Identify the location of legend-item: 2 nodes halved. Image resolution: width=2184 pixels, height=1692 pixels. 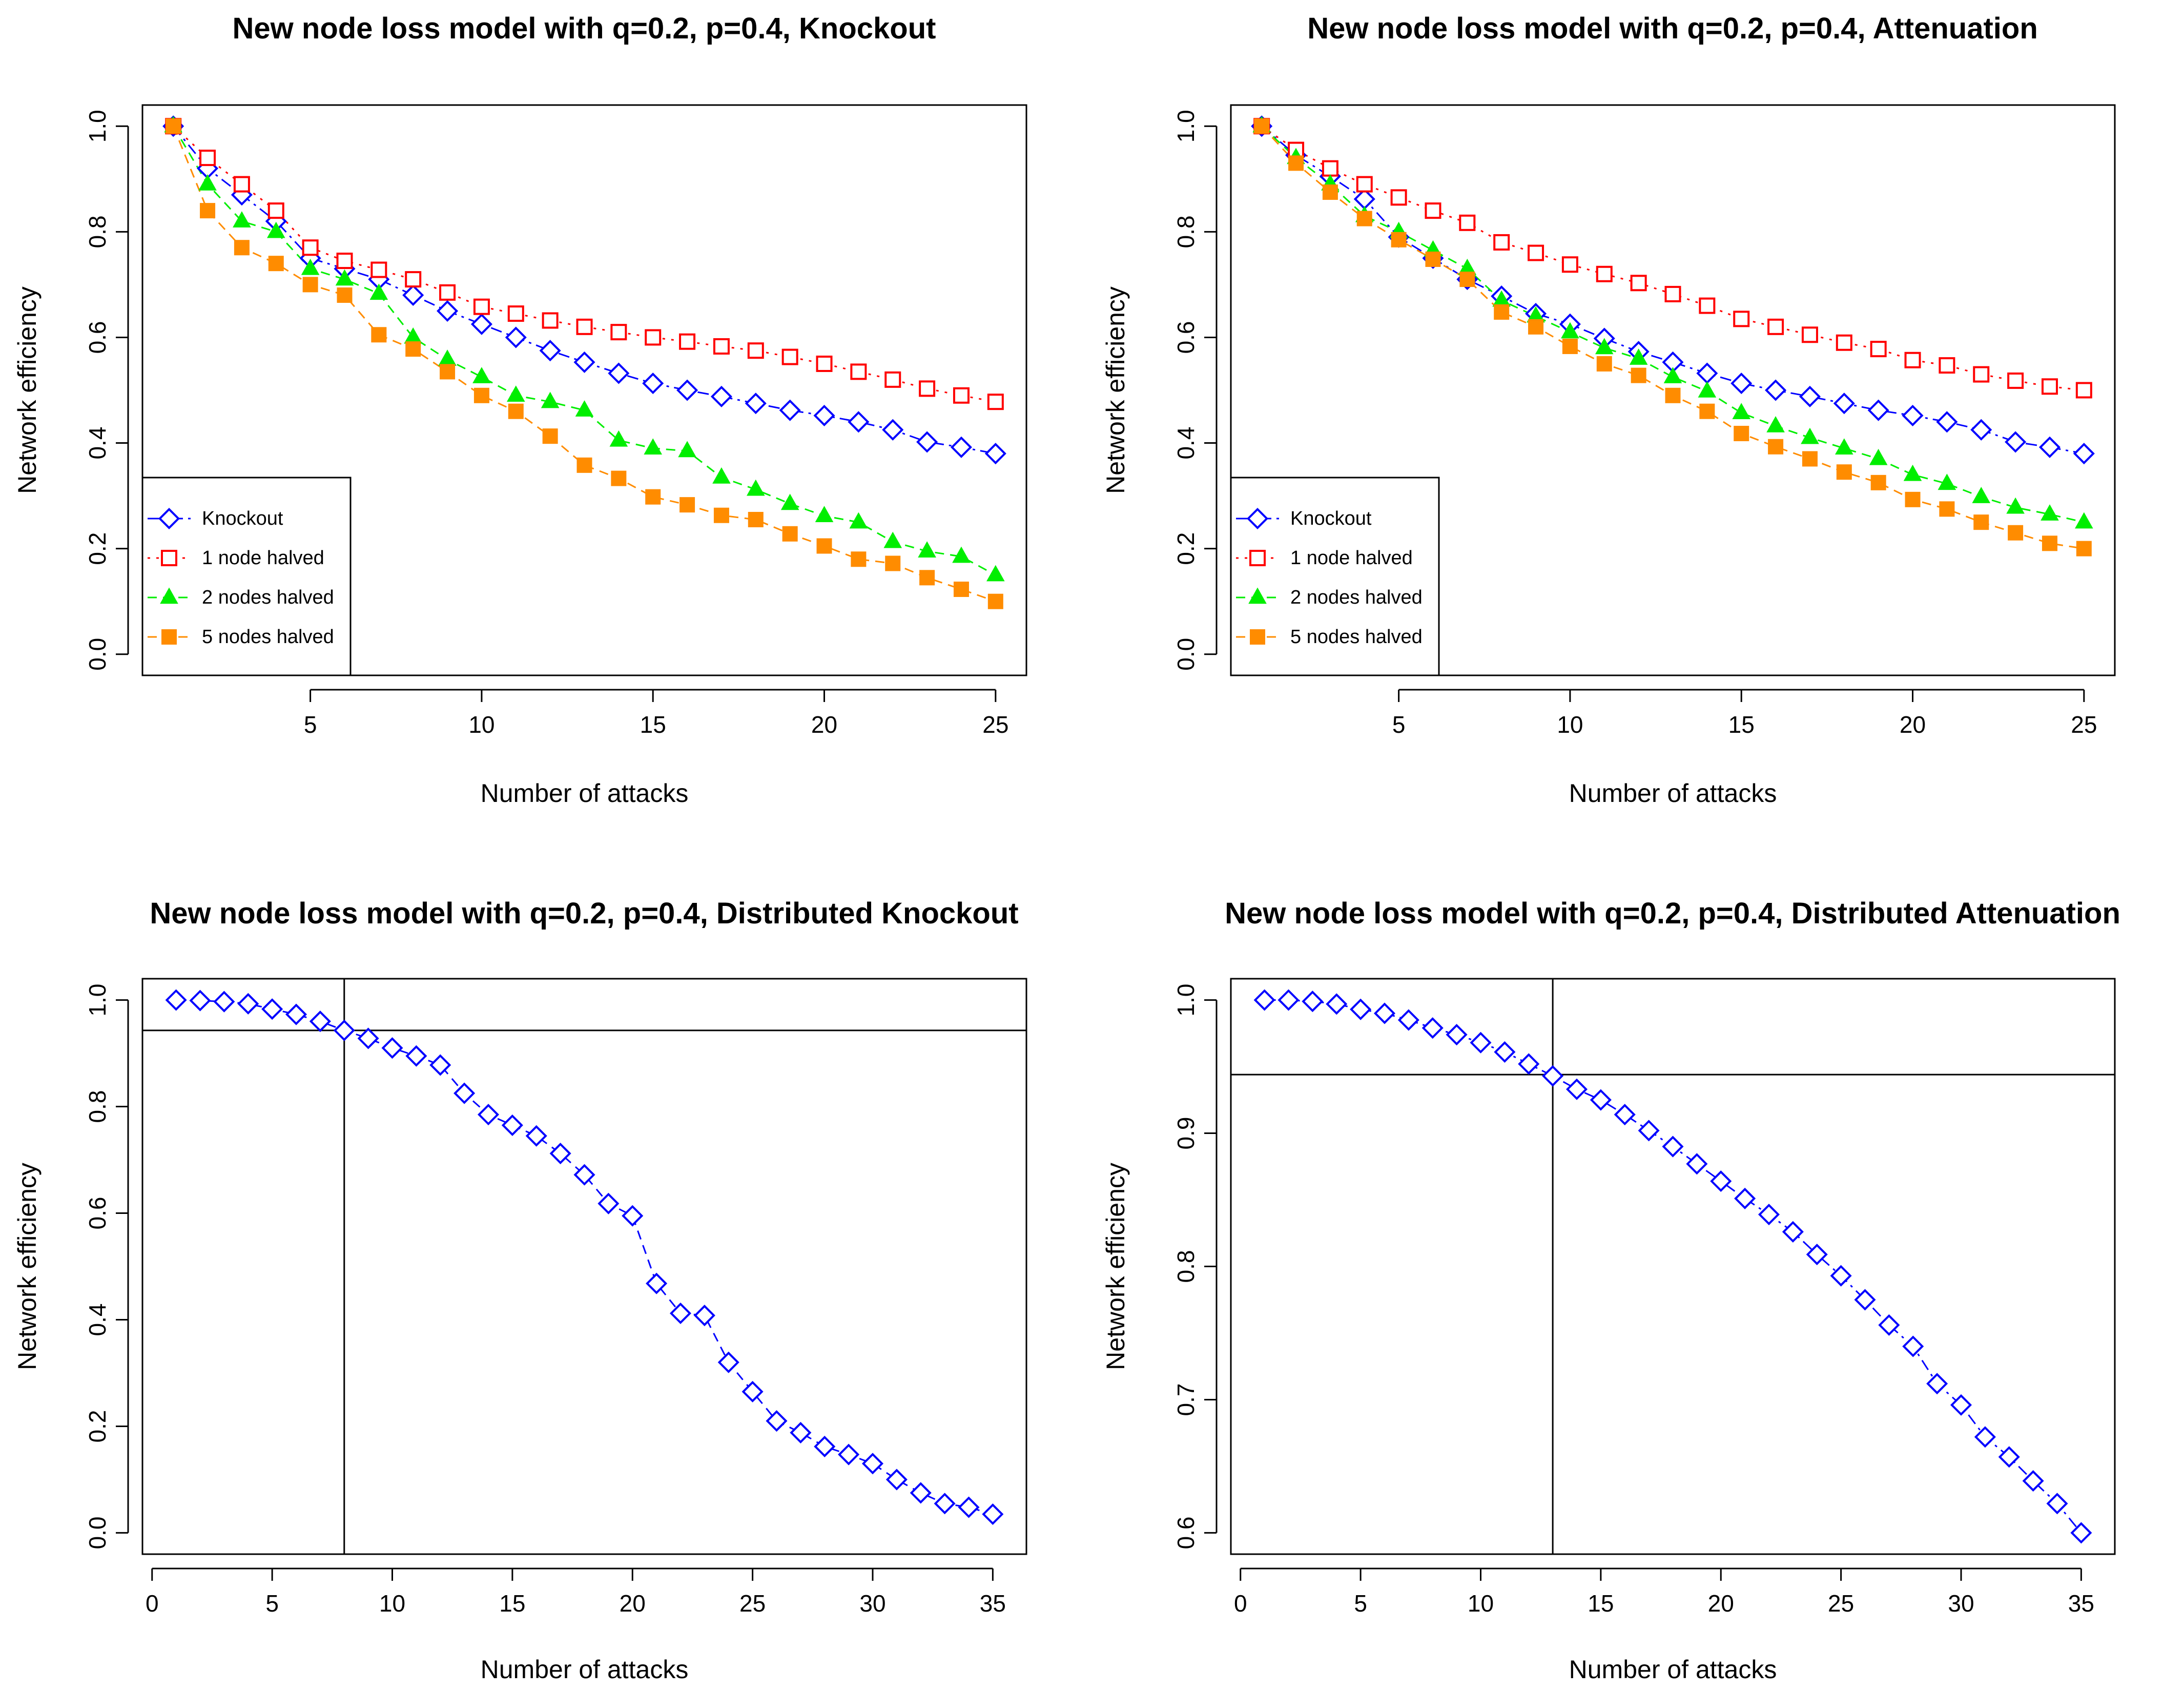
(1329, 597).